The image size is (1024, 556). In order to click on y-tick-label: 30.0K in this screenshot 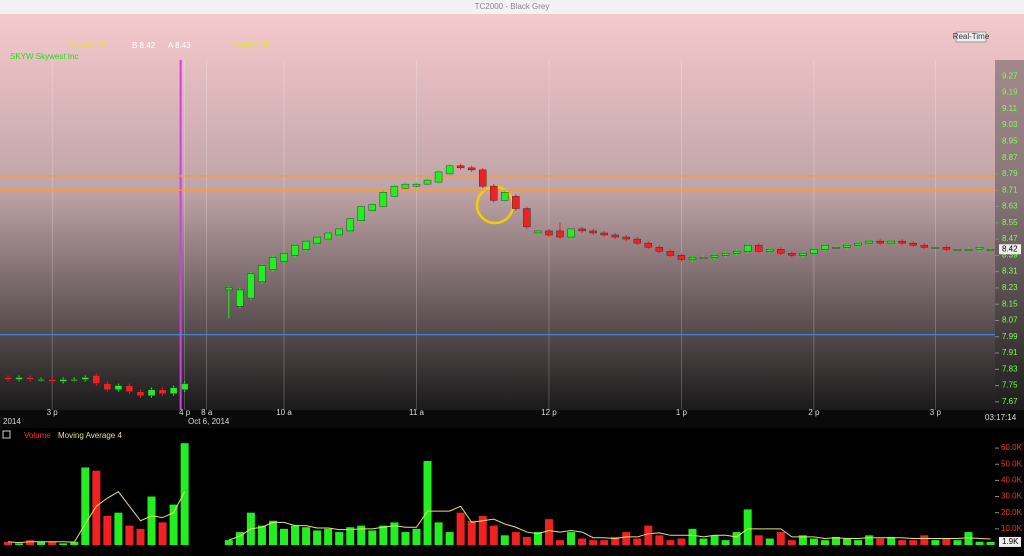, I will do `click(1012, 496)`.